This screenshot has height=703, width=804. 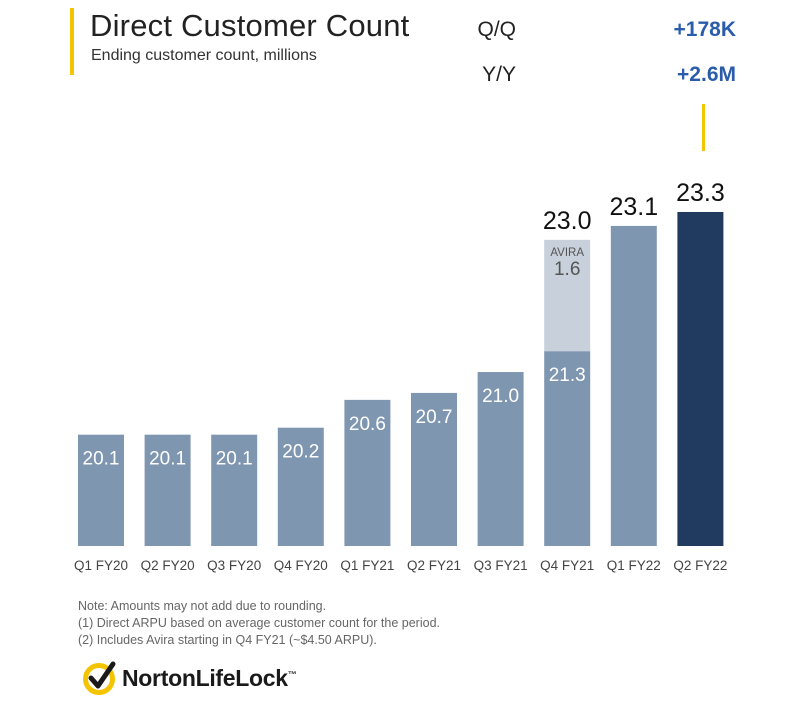 I want to click on data-label-q3-fy20: 20.1, so click(x=234, y=459).